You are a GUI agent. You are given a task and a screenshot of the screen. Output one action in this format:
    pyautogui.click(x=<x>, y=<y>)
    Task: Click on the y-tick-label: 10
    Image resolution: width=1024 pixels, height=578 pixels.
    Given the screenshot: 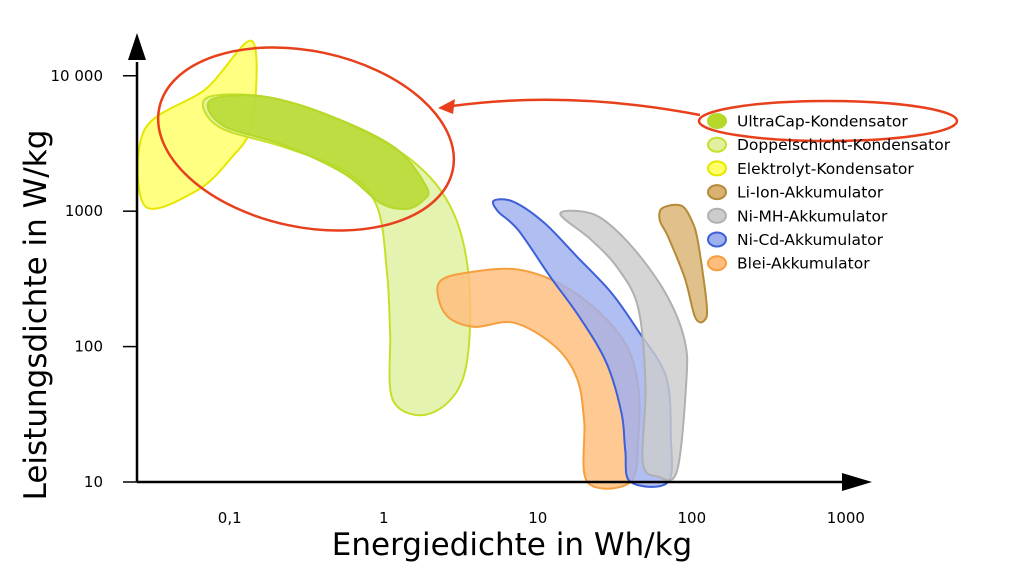 What is the action you would take?
    pyautogui.click(x=93, y=482)
    